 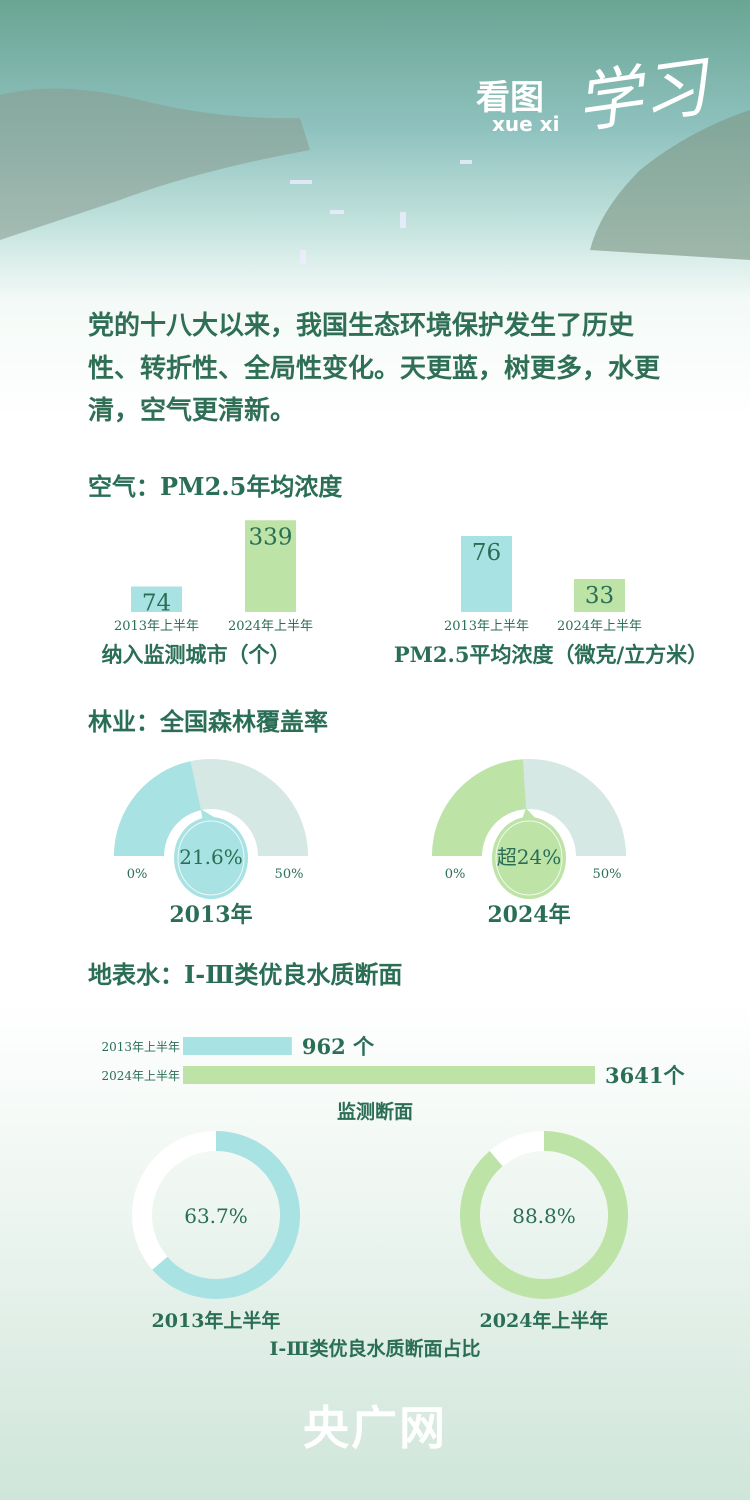 I want to click on donut-value-label: 88.8%, so click(x=544, y=1216).